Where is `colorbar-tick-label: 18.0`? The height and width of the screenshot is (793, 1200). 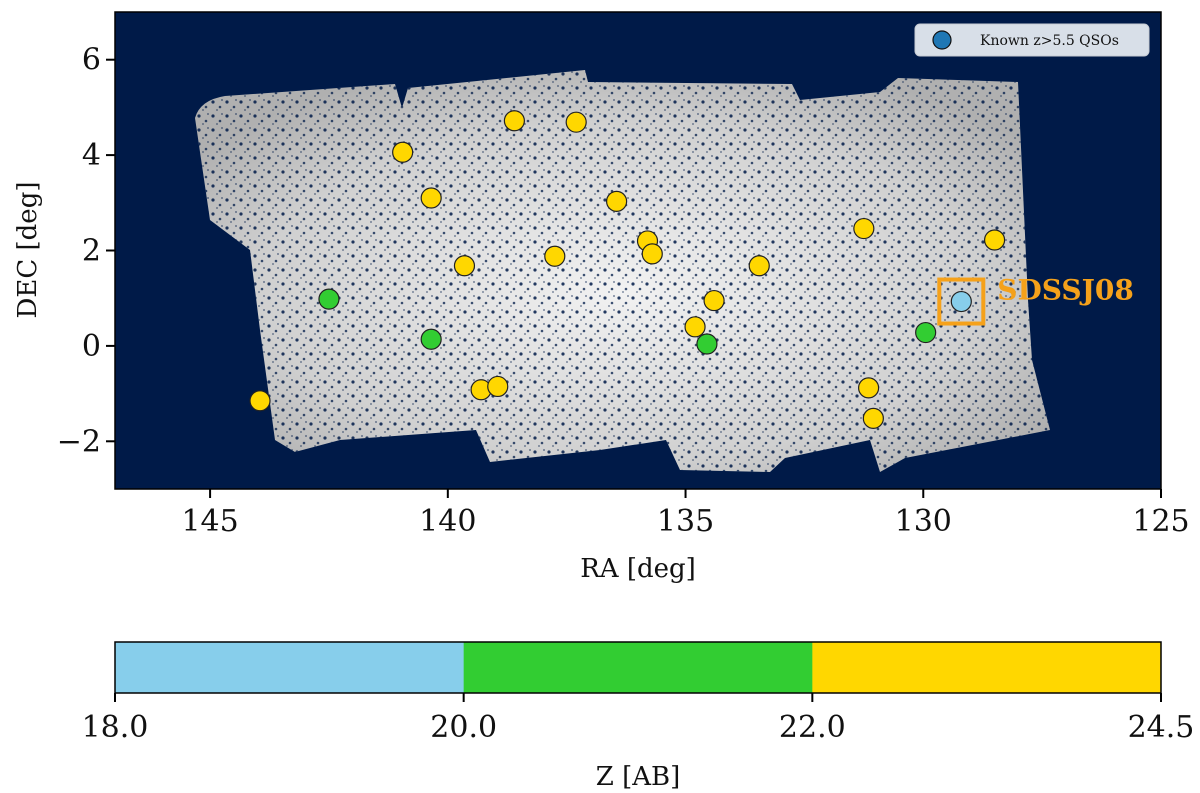
colorbar-tick-label: 18.0 is located at coordinates (115, 727).